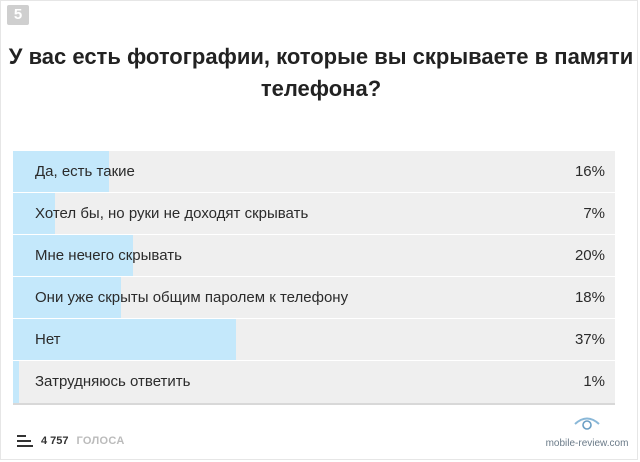 The image size is (640, 462). What do you see at coordinates (589, 171) in the screenshot?
I see `poll-option-percent: 16%` at bounding box center [589, 171].